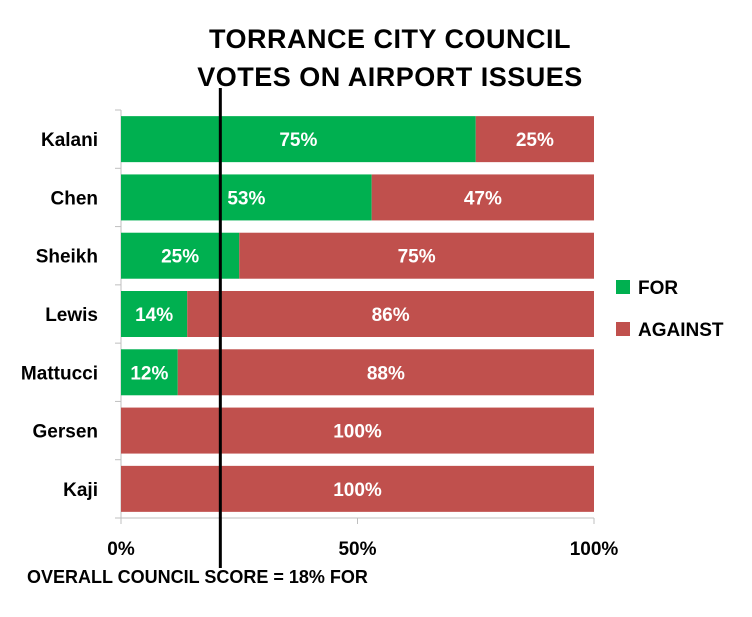  Describe the element at coordinates (389, 39) in the screenshot. I see `chart-title-line-1: TORRANCE CITY COUNCIL` at that location.